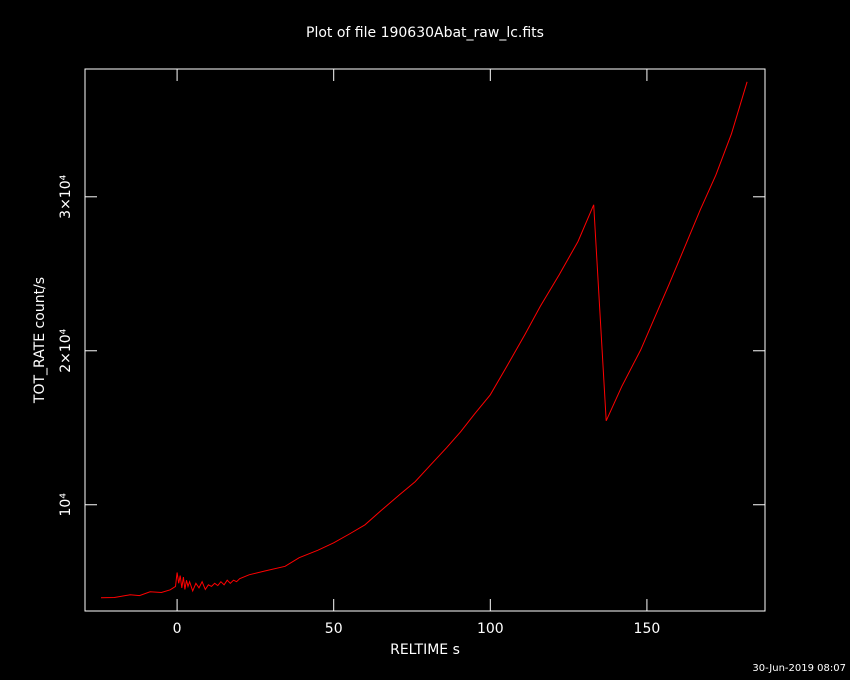  I want to click on timestamp: 30-Jun-2019 08:07, so click(799, 668).